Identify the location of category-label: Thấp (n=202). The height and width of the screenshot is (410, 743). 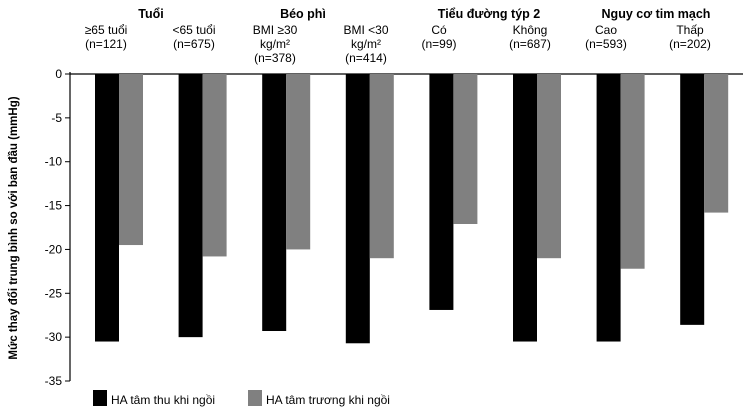
(690, 37).